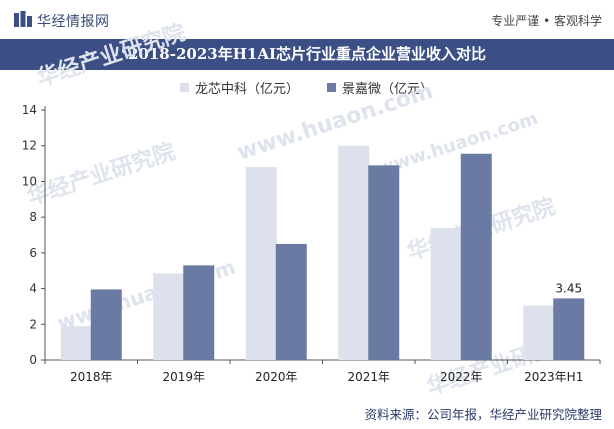 The height and width of the screenshot is (429, 614). What do you see at coordinates (33, 217) in the screenshot?
I see `y-tick-label: 8` at bounding box center [33, 217].